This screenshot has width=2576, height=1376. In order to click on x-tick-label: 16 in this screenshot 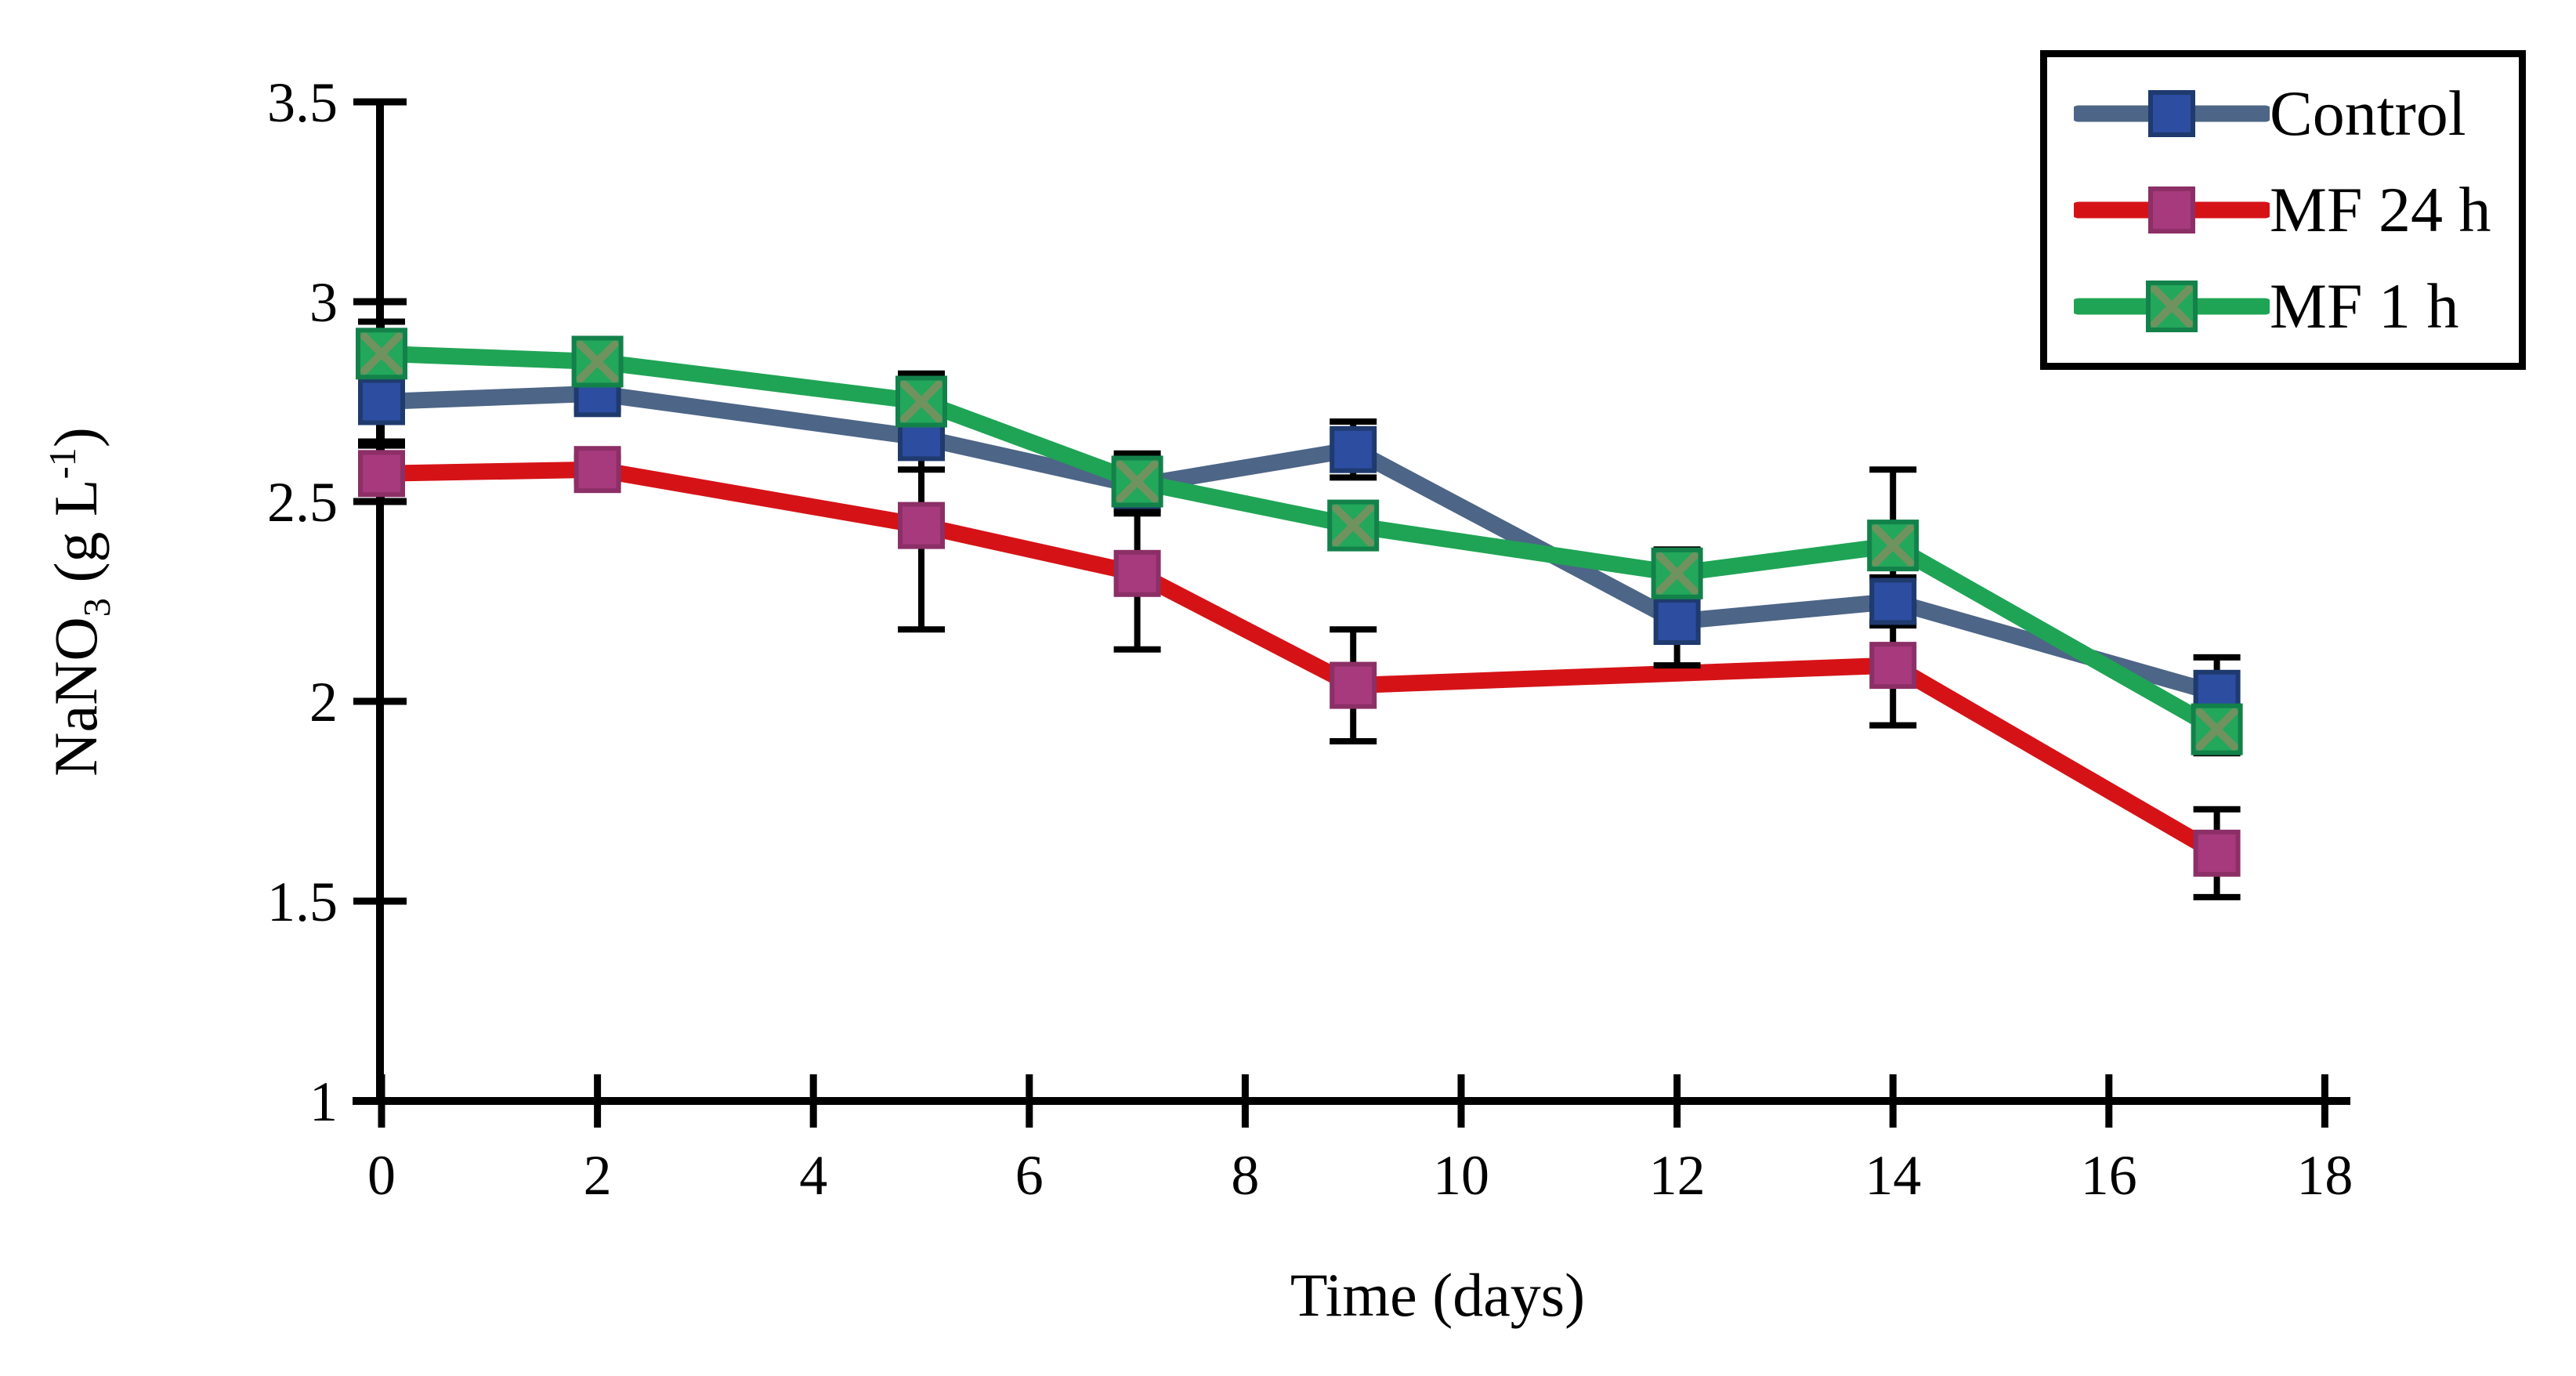, I will do `click(2109, 1175)`.